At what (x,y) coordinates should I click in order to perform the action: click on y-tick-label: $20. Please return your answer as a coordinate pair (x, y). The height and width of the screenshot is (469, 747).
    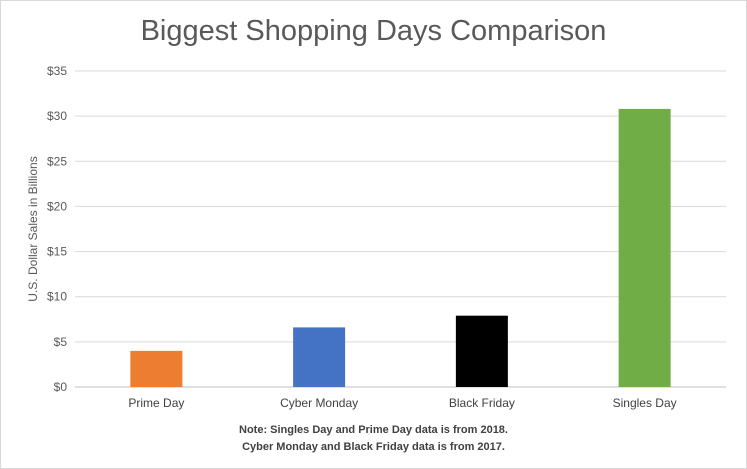
    Looking at the image, I should click on (57, 206).